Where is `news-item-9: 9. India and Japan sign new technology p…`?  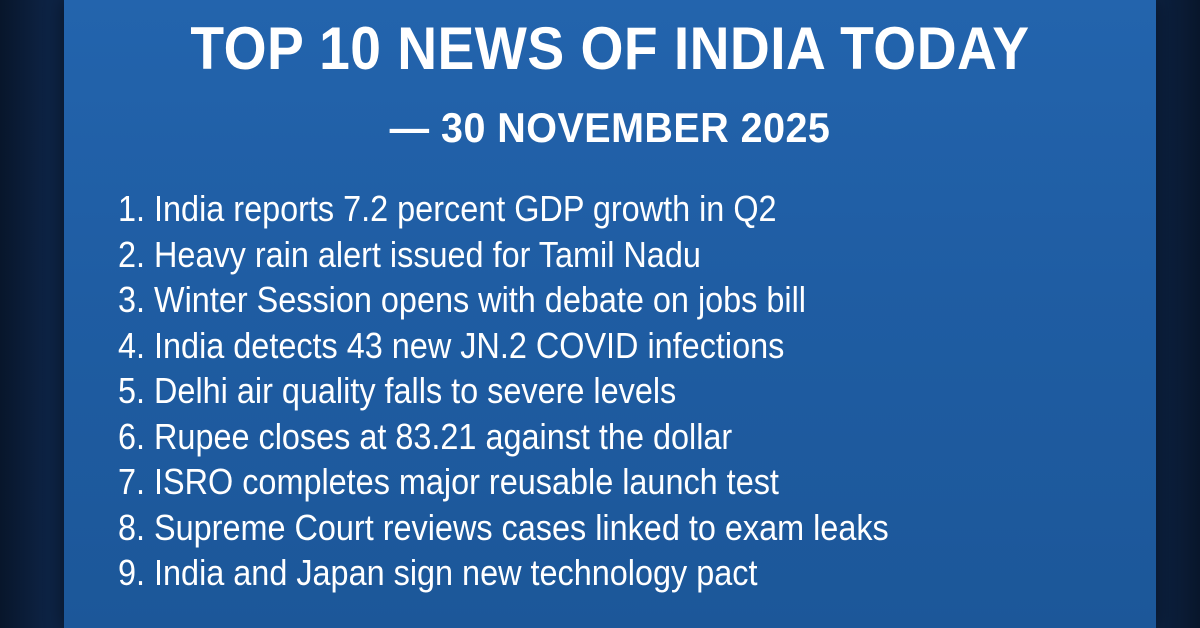
news-item-9: 9. India and Japan sign new technology p… is located at coordinates (438, 572).